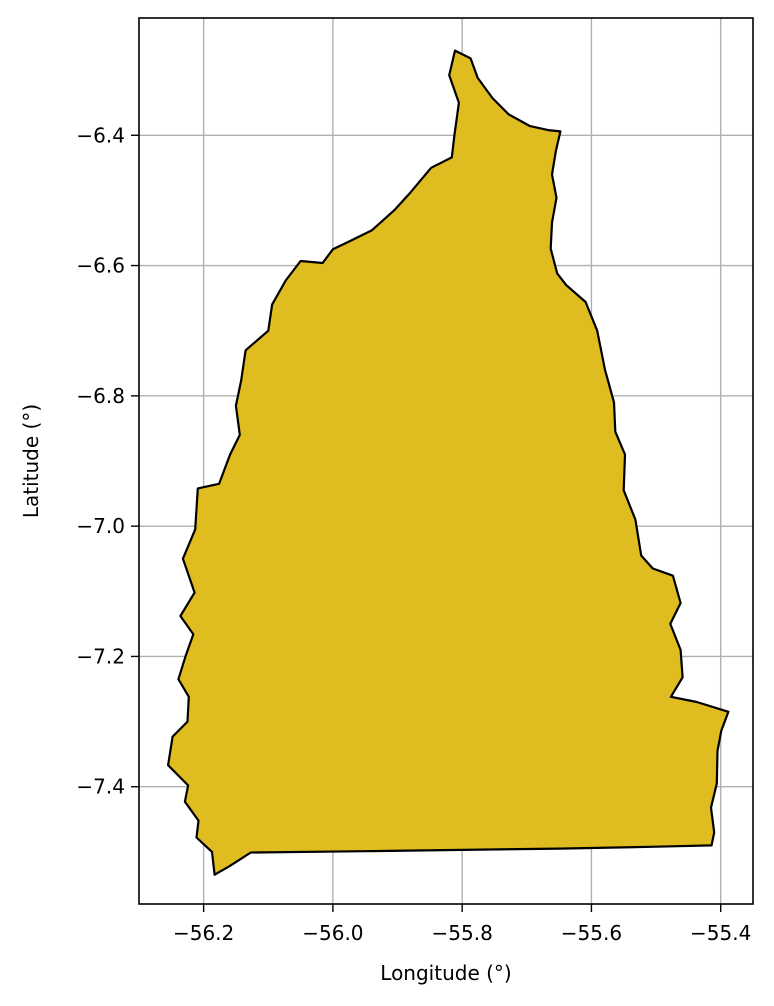  Describe the element at coordinates (100, 266) in the screenshot. I see `y-tick-label: −6.6` at that location.